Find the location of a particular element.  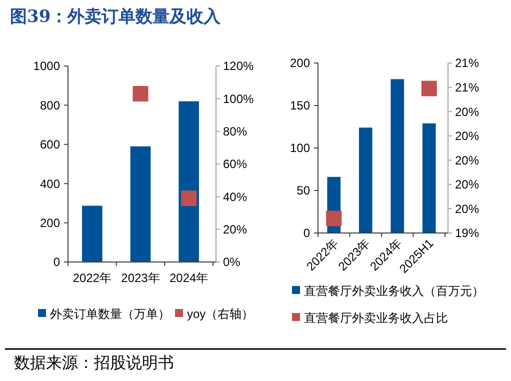

legend-label: 直营餐厅外卖业务收入占比 is located at coordinates (376, 318).